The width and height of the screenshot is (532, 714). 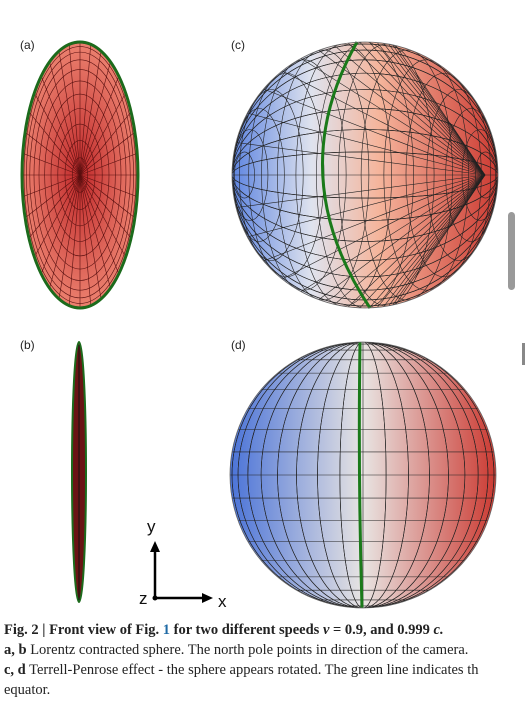 I want to click on axis-label: y, so click(x=151, y=526).